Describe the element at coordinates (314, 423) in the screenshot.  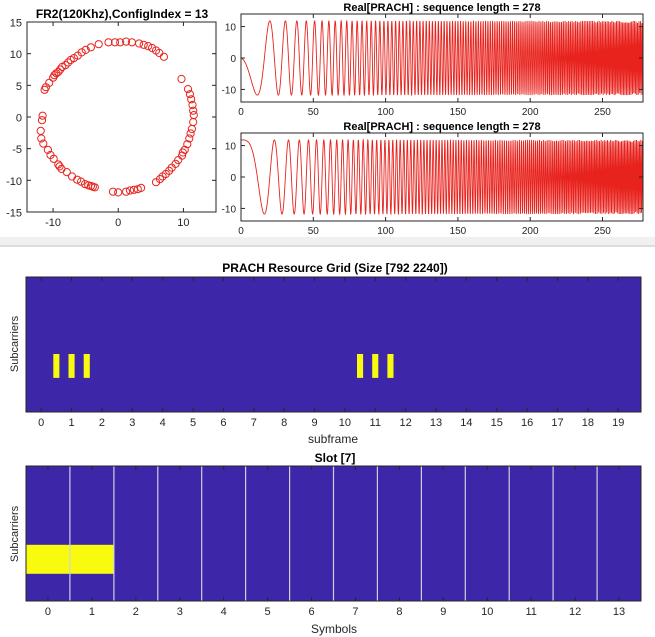
I see `x-tick-label: 9` at that location.